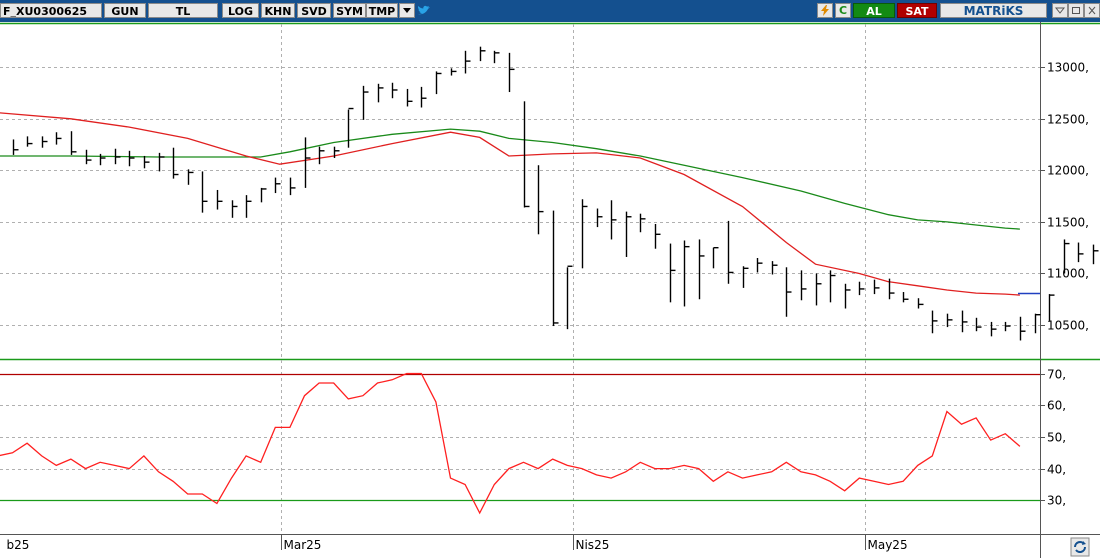 The width and height of the screenshot is (1100, 558). I want to click on price-tick-label: 11500,, so click(1068, 223).